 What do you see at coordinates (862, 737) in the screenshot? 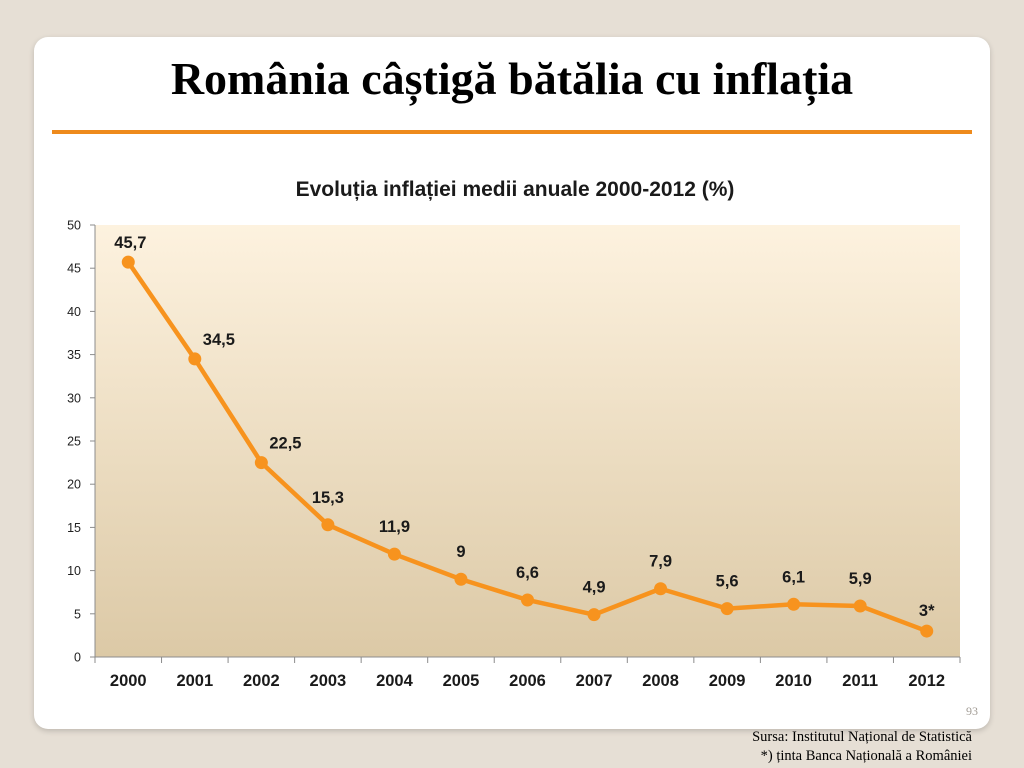
I see `source-line: Sursa: Institutul Național de Statistică` at bounding box center [862, 737].